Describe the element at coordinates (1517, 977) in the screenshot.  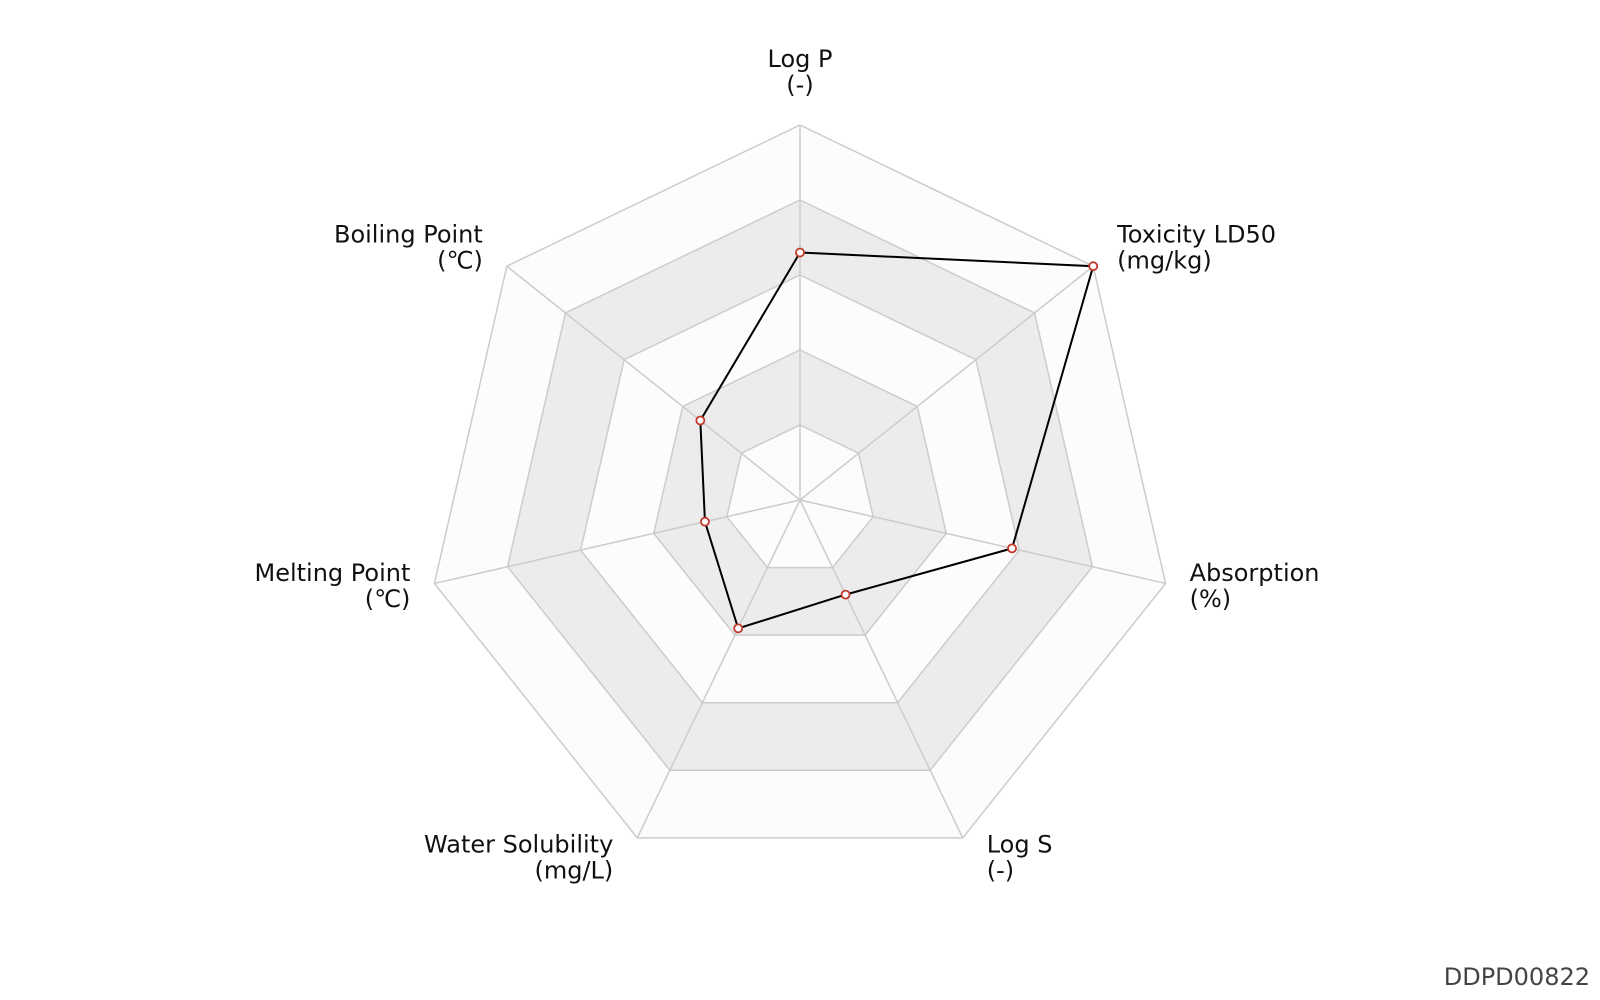
I see `footer-id: DDPD00822` at that location.